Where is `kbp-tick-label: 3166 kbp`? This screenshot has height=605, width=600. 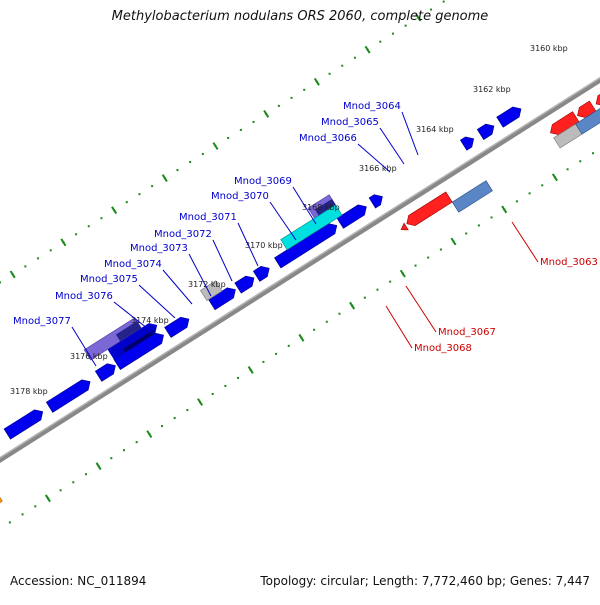 kbp-tick-label: 3166 kbp is located at coordinates (378, 168).